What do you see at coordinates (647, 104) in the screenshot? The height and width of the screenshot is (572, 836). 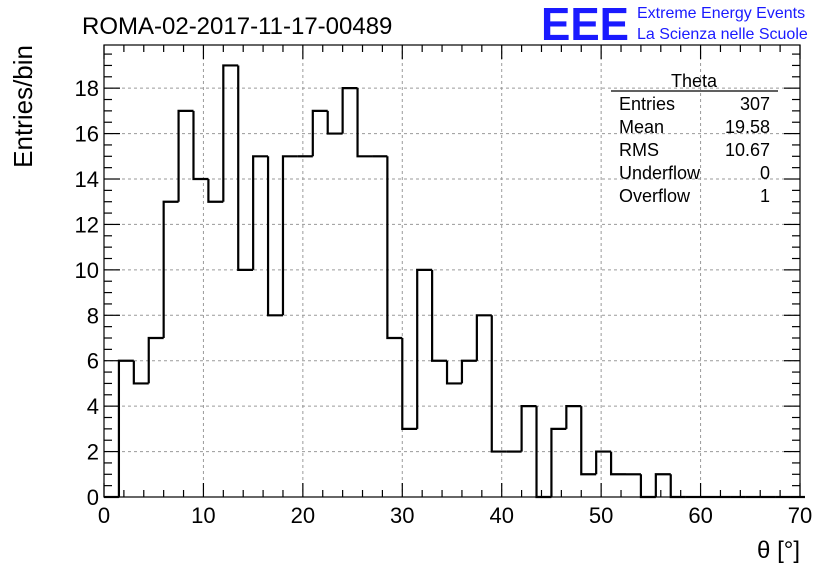 I see `stats-label-entries: Entries` at bounding box center [647, 104].